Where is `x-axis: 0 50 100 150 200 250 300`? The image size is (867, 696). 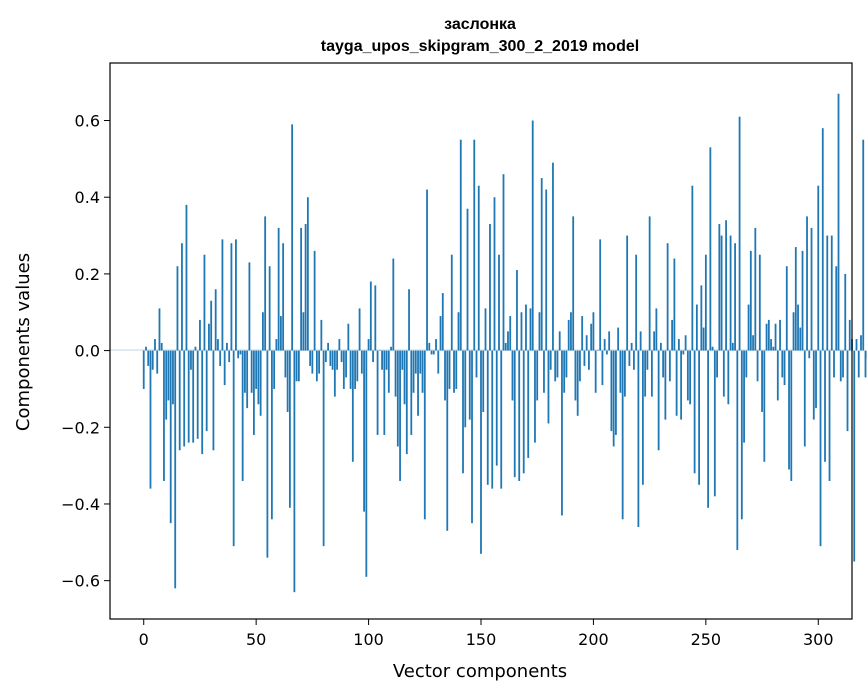
x-axis: 0 50 100 150 200 250 300 is located at coordinates (486, 634).